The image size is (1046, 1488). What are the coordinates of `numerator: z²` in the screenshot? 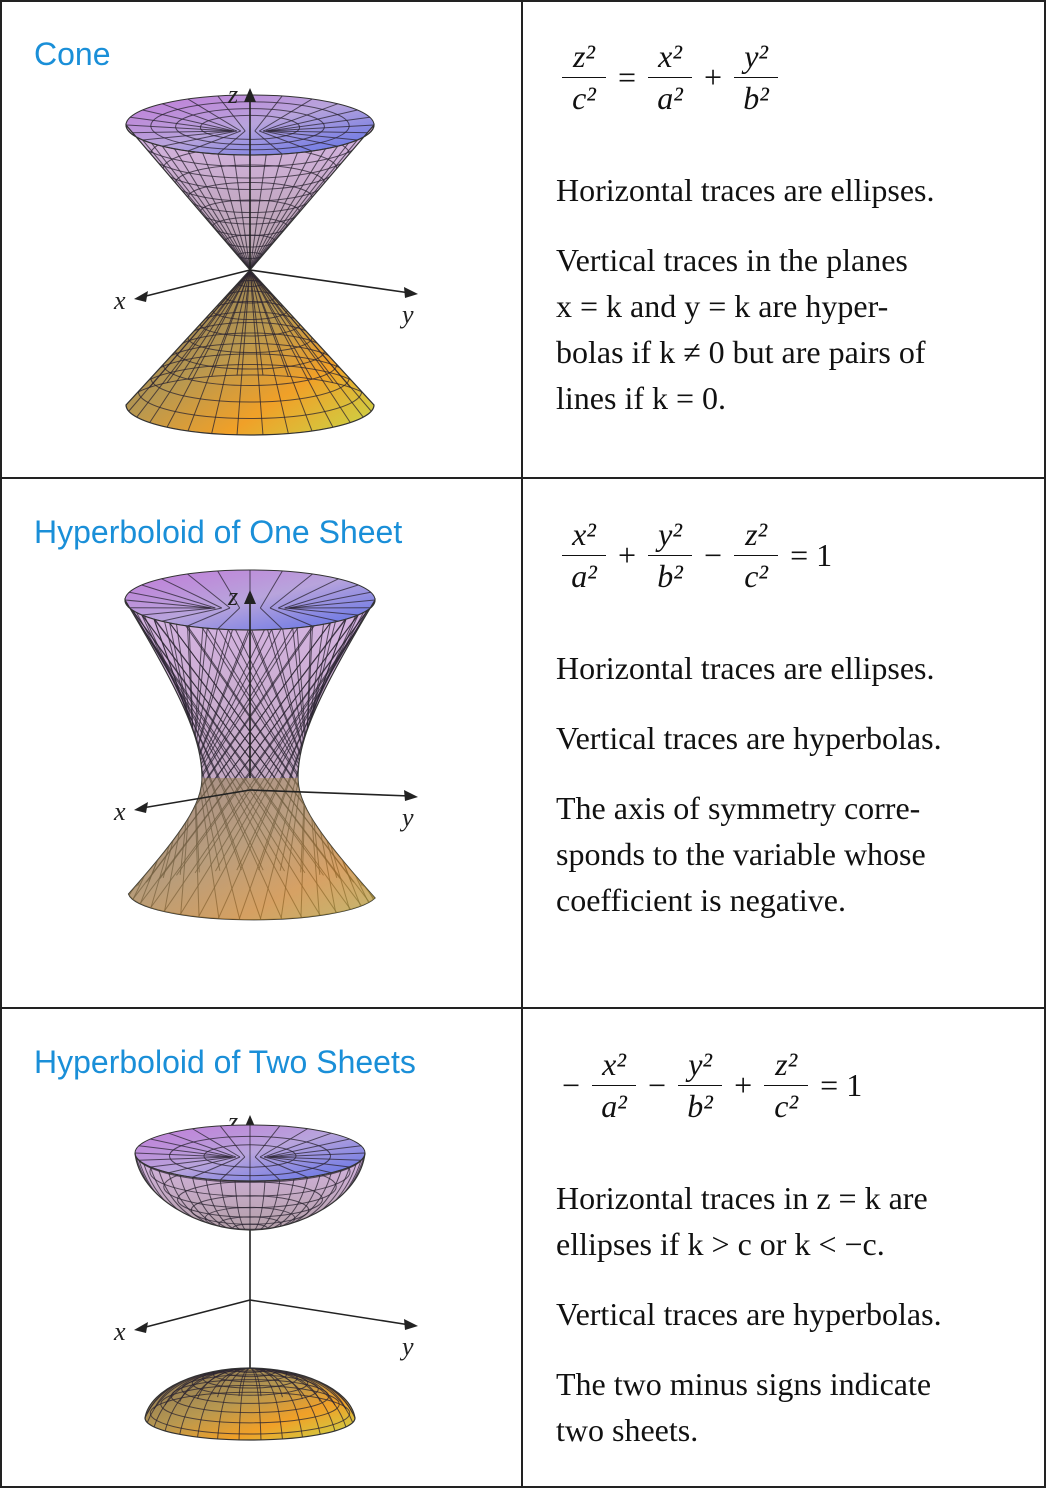 It's located at (786, 1064).